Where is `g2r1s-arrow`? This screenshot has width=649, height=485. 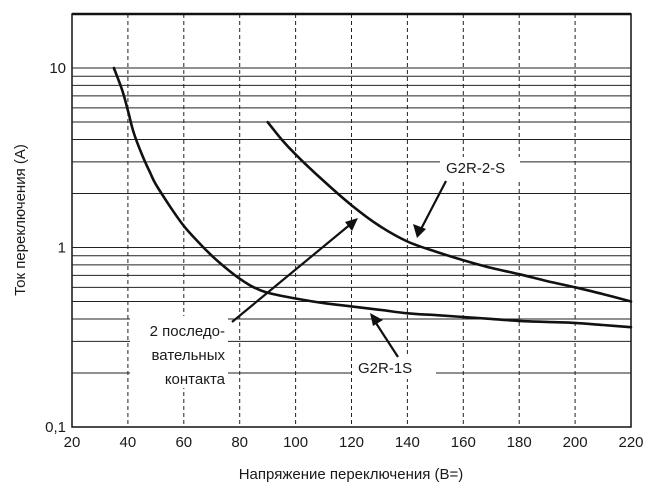
g2r1s-arrow is located at coordinates (386, 338).